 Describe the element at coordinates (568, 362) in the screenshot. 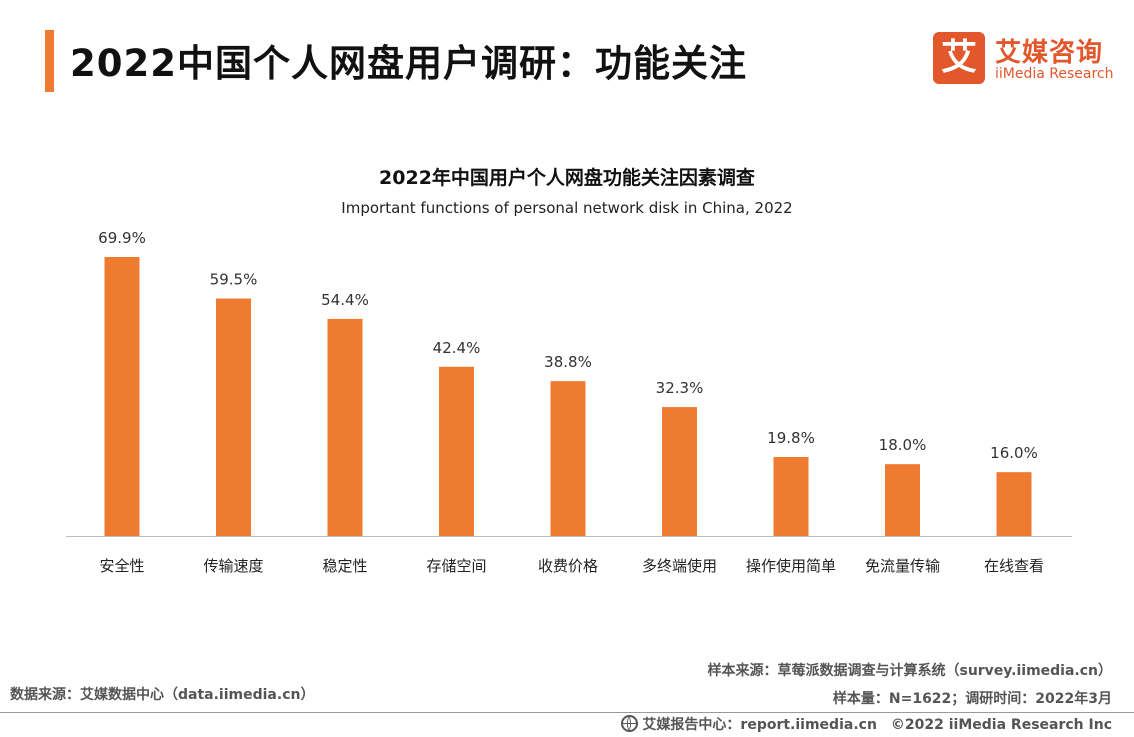

I see `data-label: 38.8%` at that location.